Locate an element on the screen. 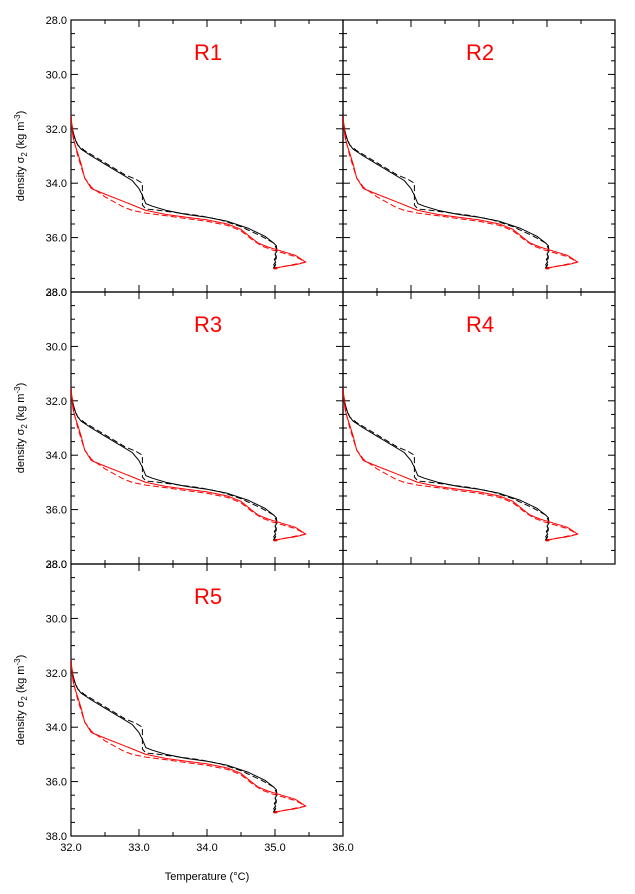 This screenshot has width=635, height=894. panel-2: R2 is located at coordinates (479, 156).